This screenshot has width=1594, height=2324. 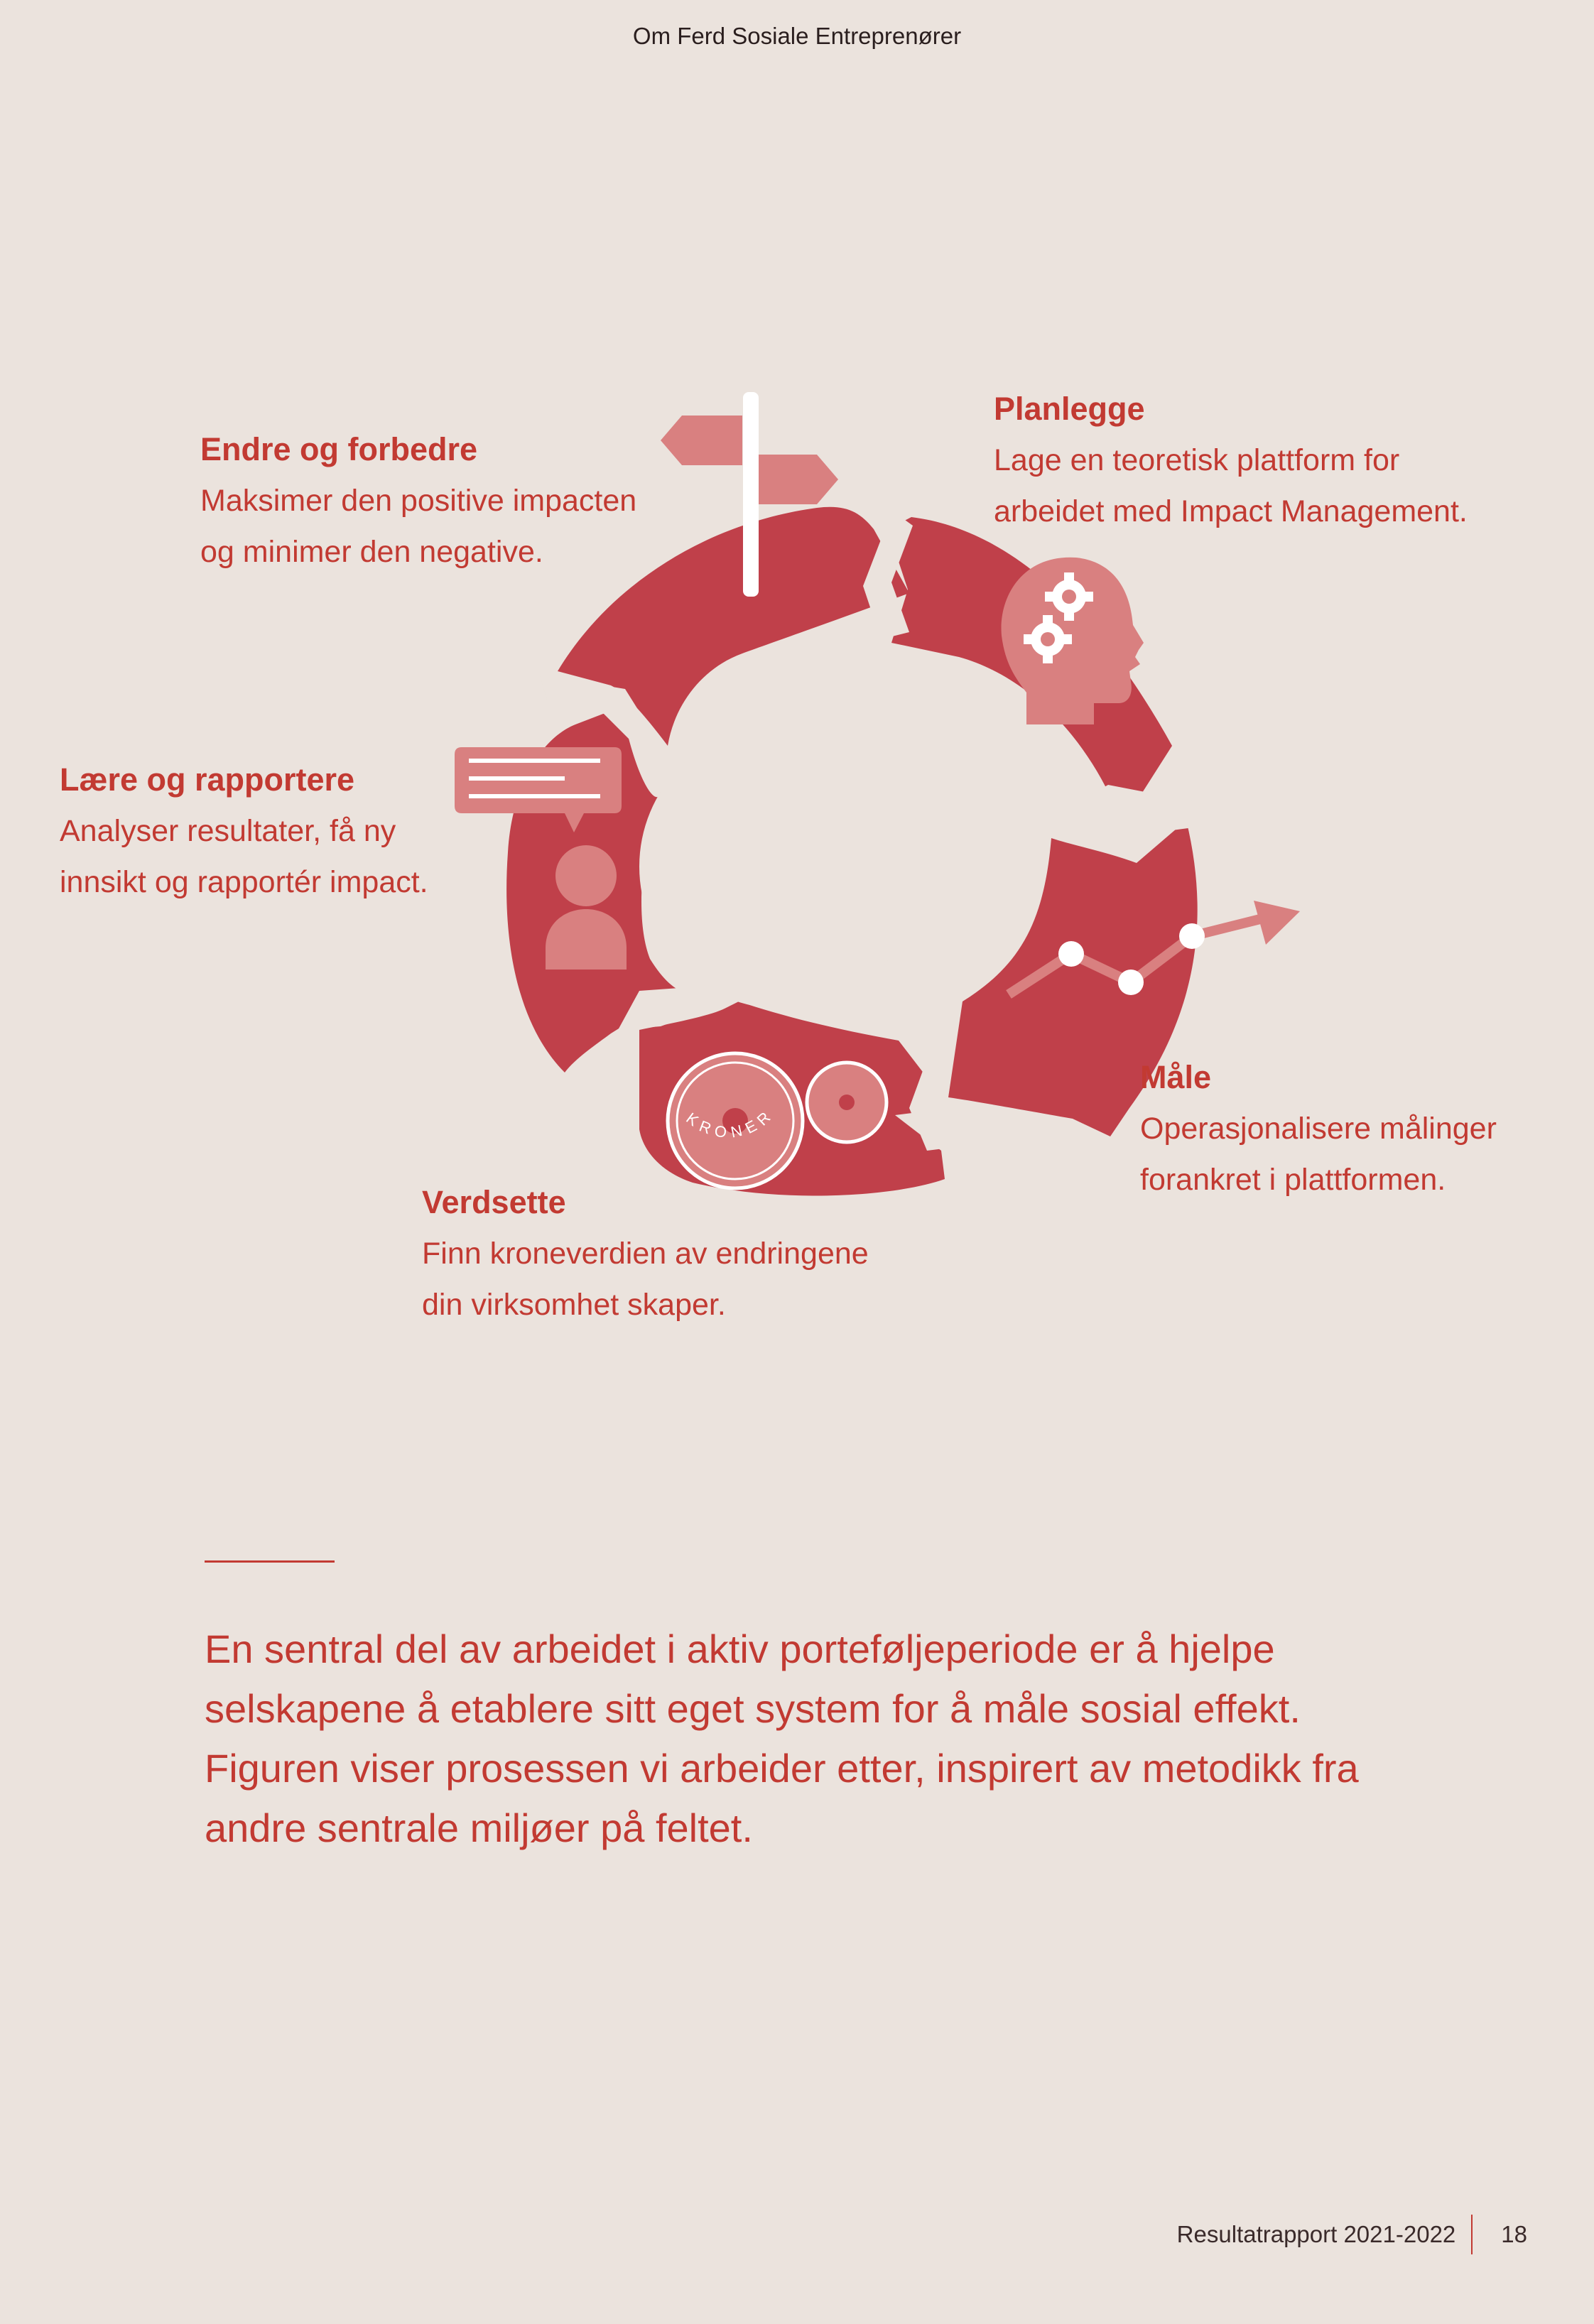 What do you see at coordinates (1072, 640) in the screenshot?
I see `head-gears-icon` at bounding box center [1072, 640].